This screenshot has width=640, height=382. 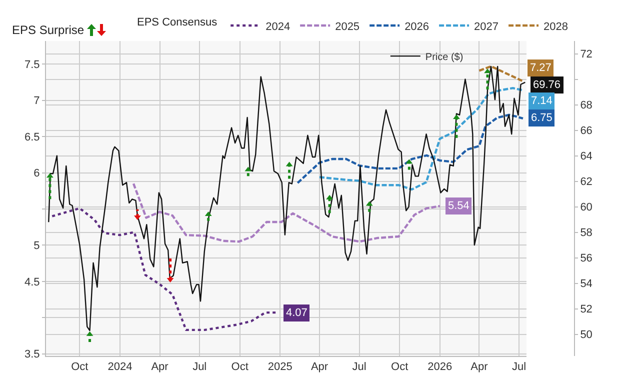 I want to click on y2-tick-label: 64, so click(x=586, y=156).